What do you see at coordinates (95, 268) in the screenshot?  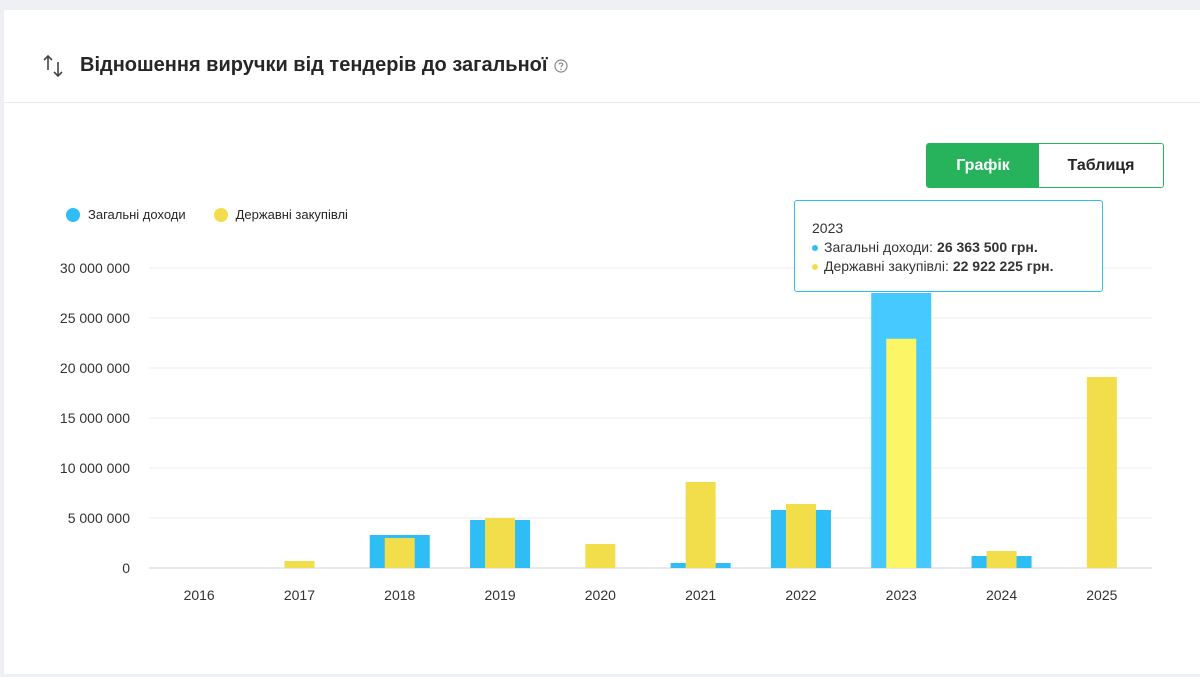 I see `y-tick-label: 30 000 000` at bounding box center [95, 268].